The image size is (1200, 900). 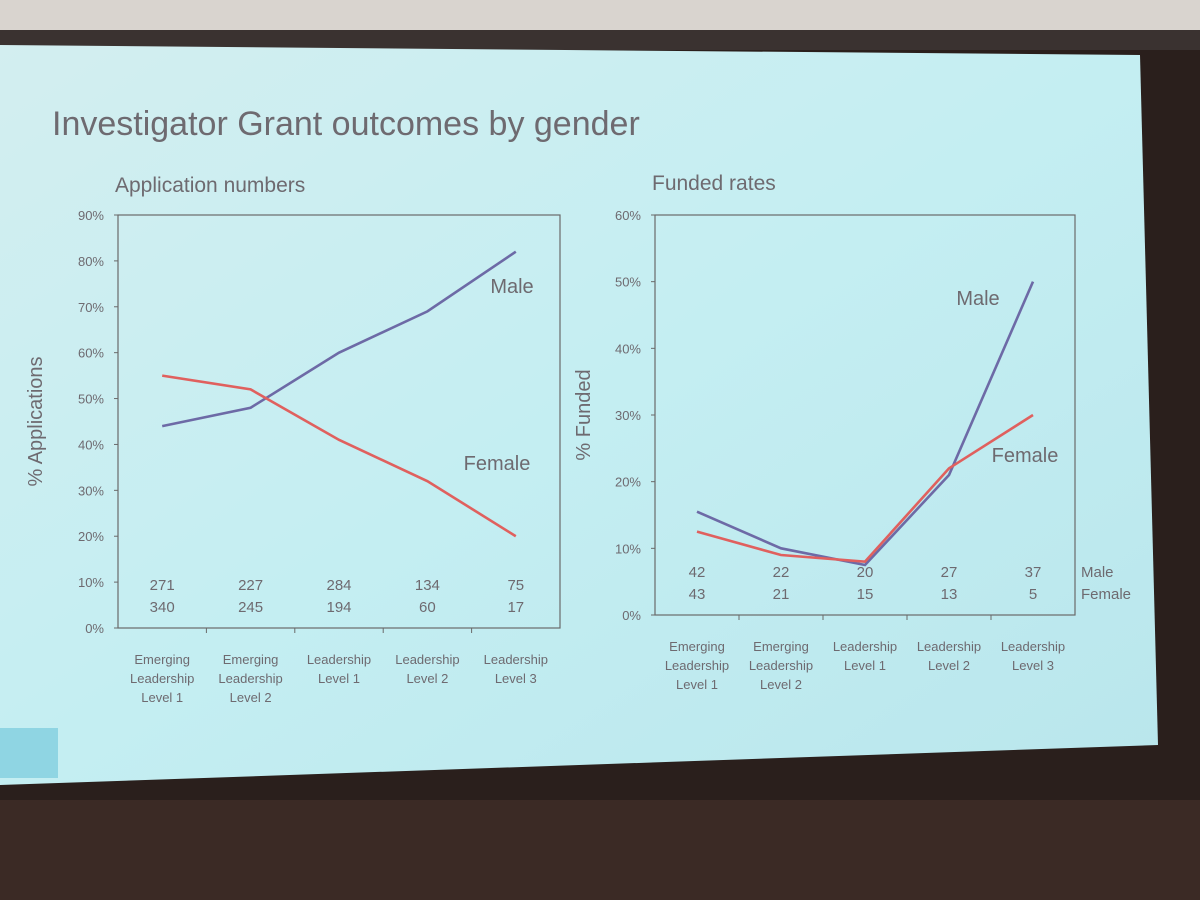 What do you see at coordinates (338, 585) in the screenshot?
I see `count-label: 284` at bounding box center [338, 585].